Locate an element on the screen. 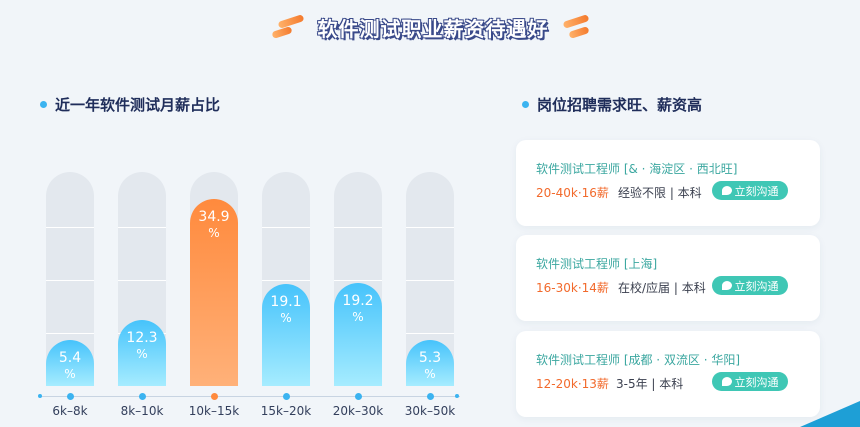 This screenshot has width=860, height=427. bar-track: 34.9% is located at coordinates (214, 279).